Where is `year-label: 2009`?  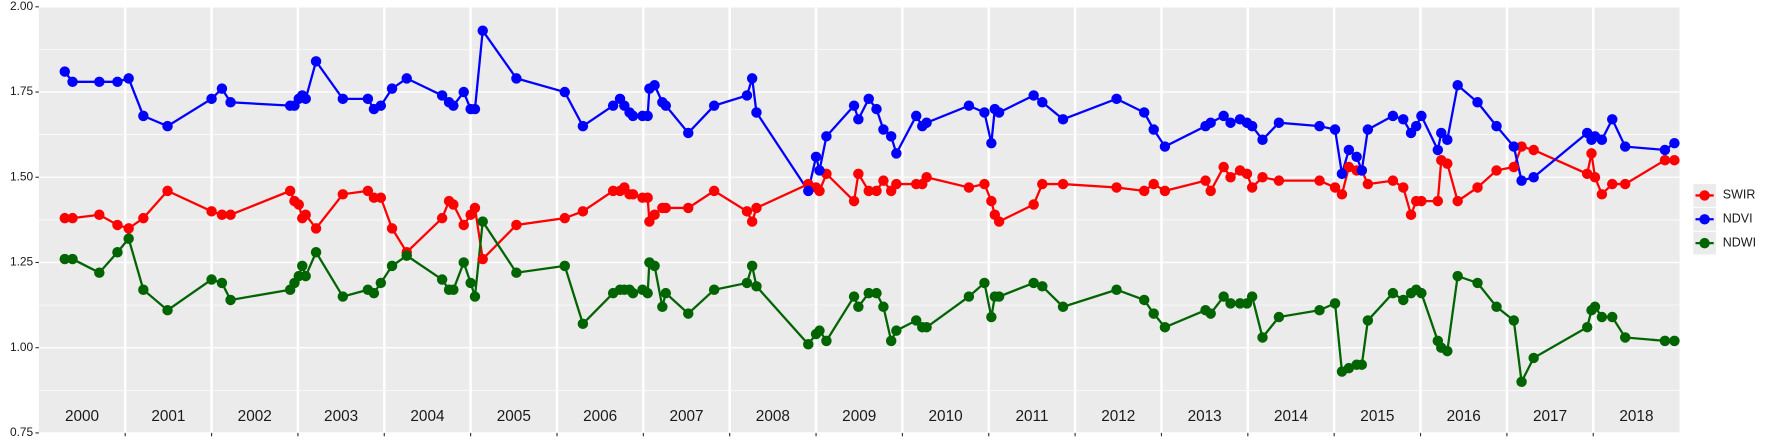
year-label: 2009 is located at coordinates (859, 416).